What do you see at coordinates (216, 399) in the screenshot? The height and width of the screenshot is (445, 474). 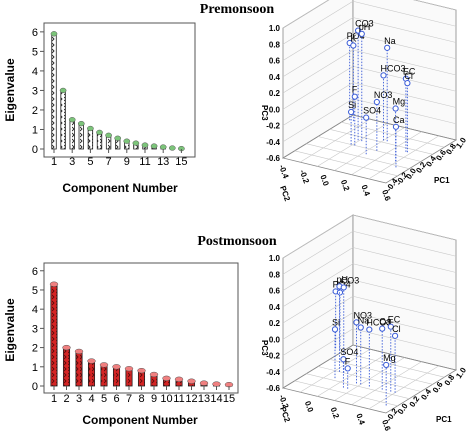 I see `x-tick-label: 14` at bounding box center [216, 399].